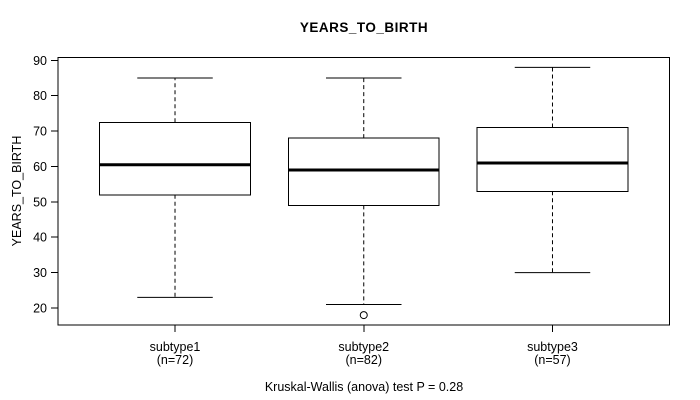 Image resolution: width=700 pixels, height=400 pixels. I want to click on iqr-box-subtype3, so click(552, 159).